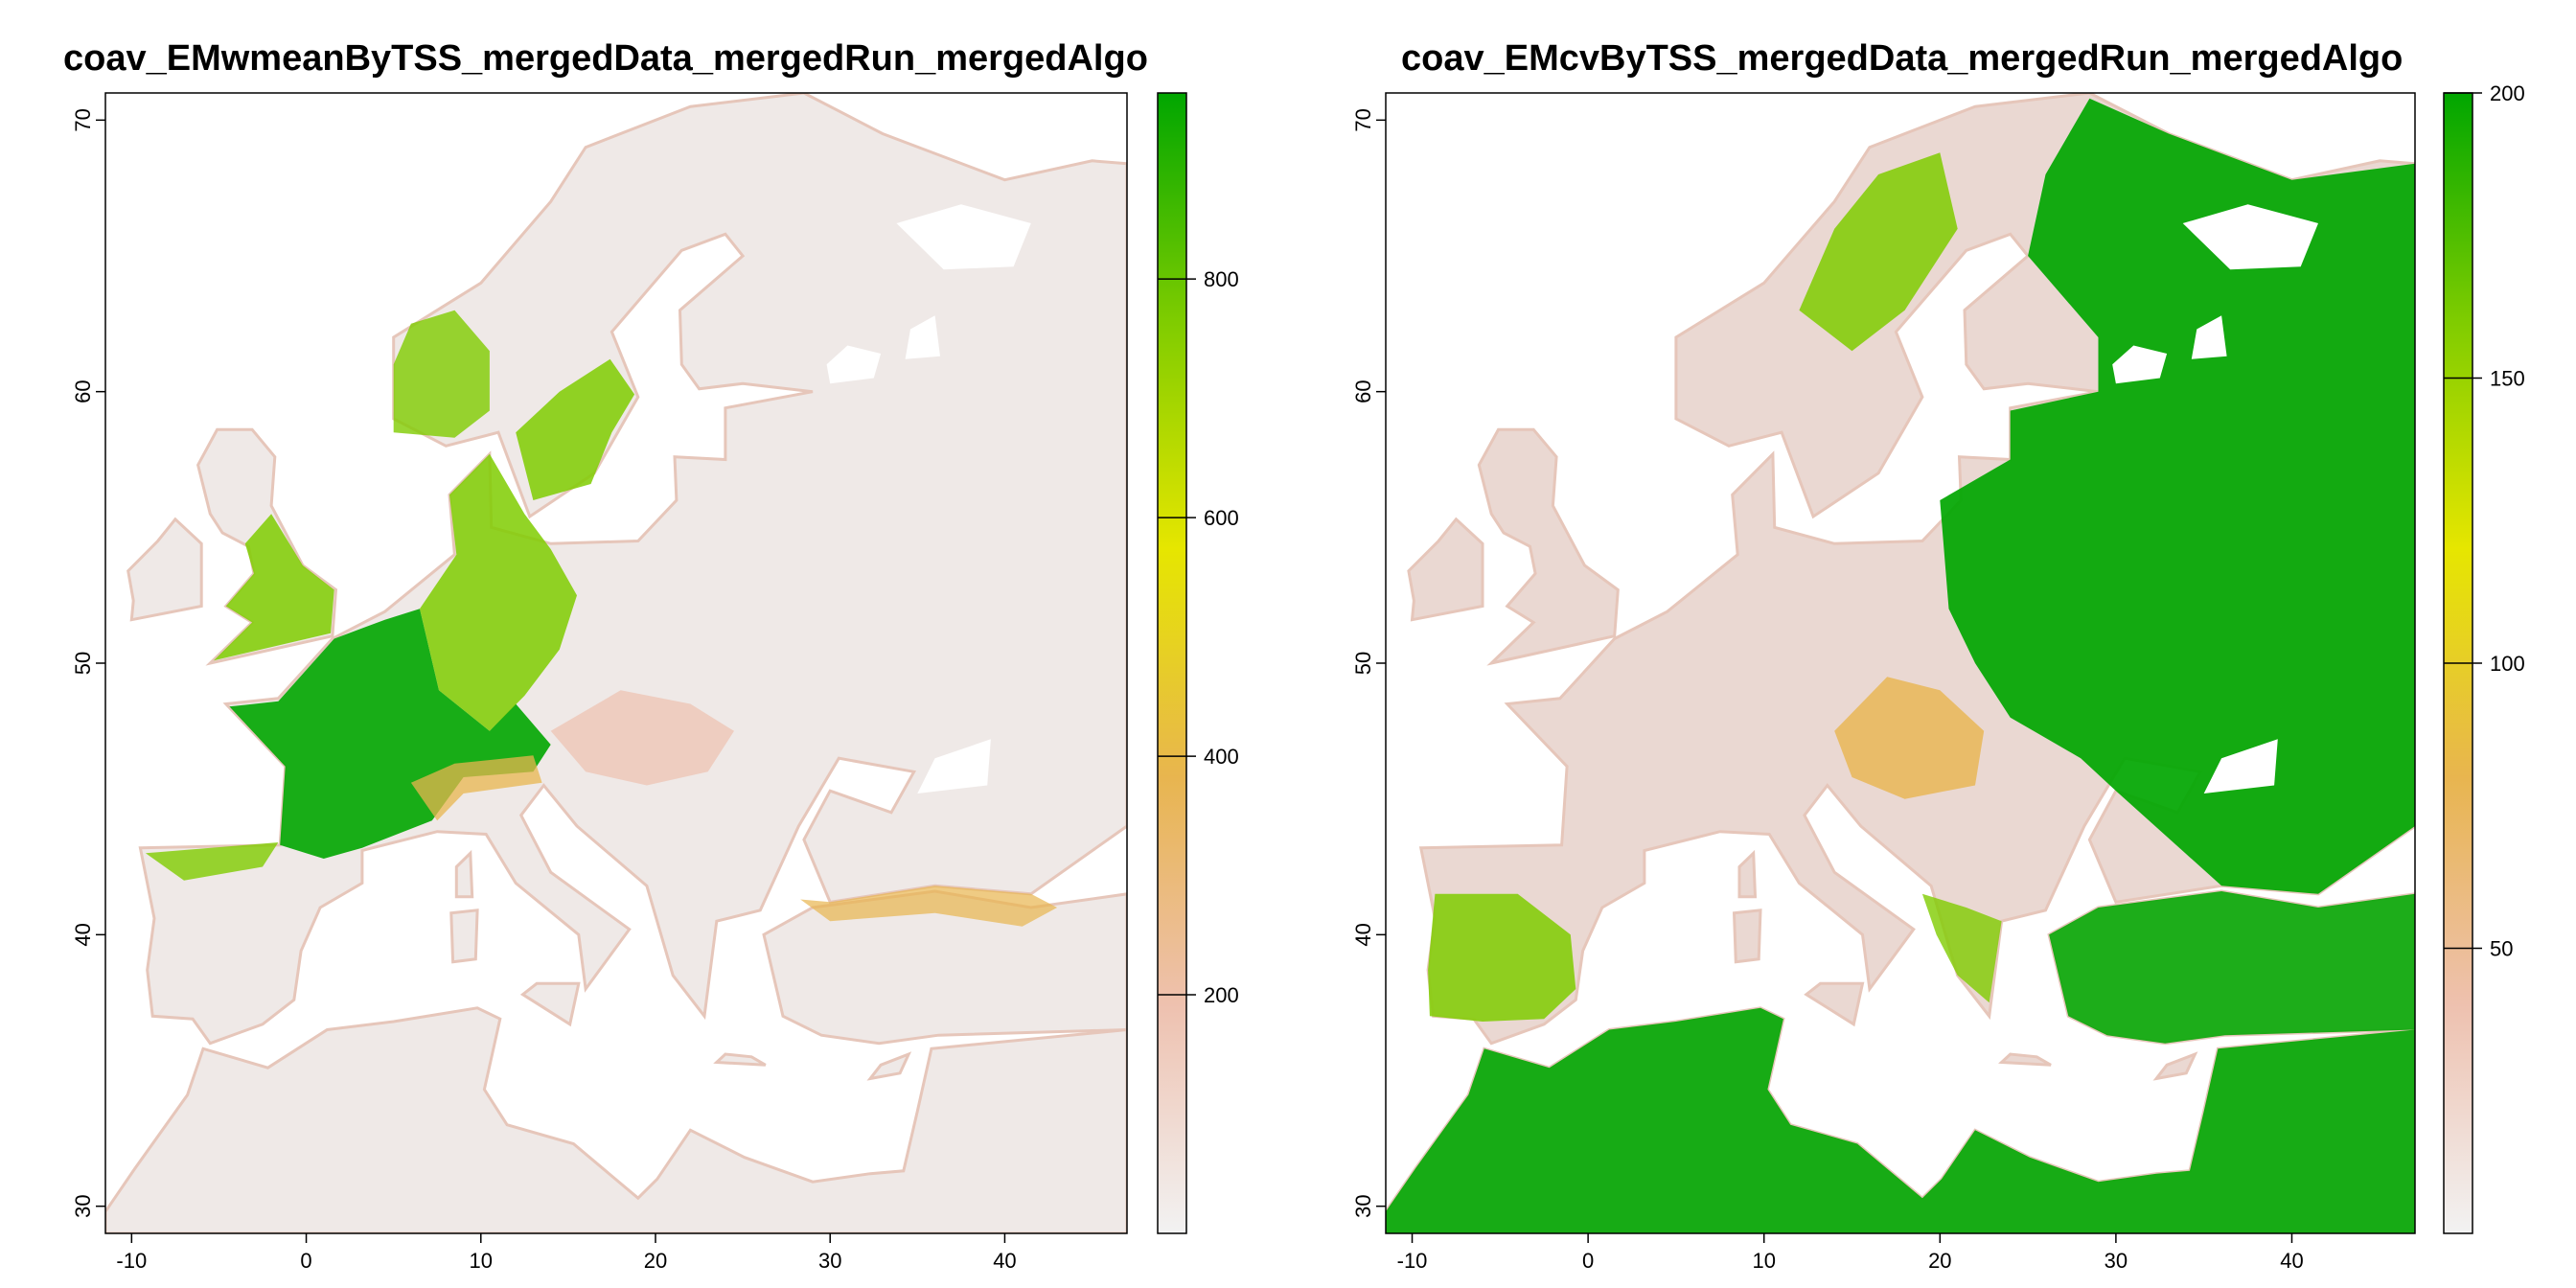  What do you see at coordinates (1221, 518) in the screenshot?
I see `legend-tick-label: 600` at bounding box center [1221, 518].